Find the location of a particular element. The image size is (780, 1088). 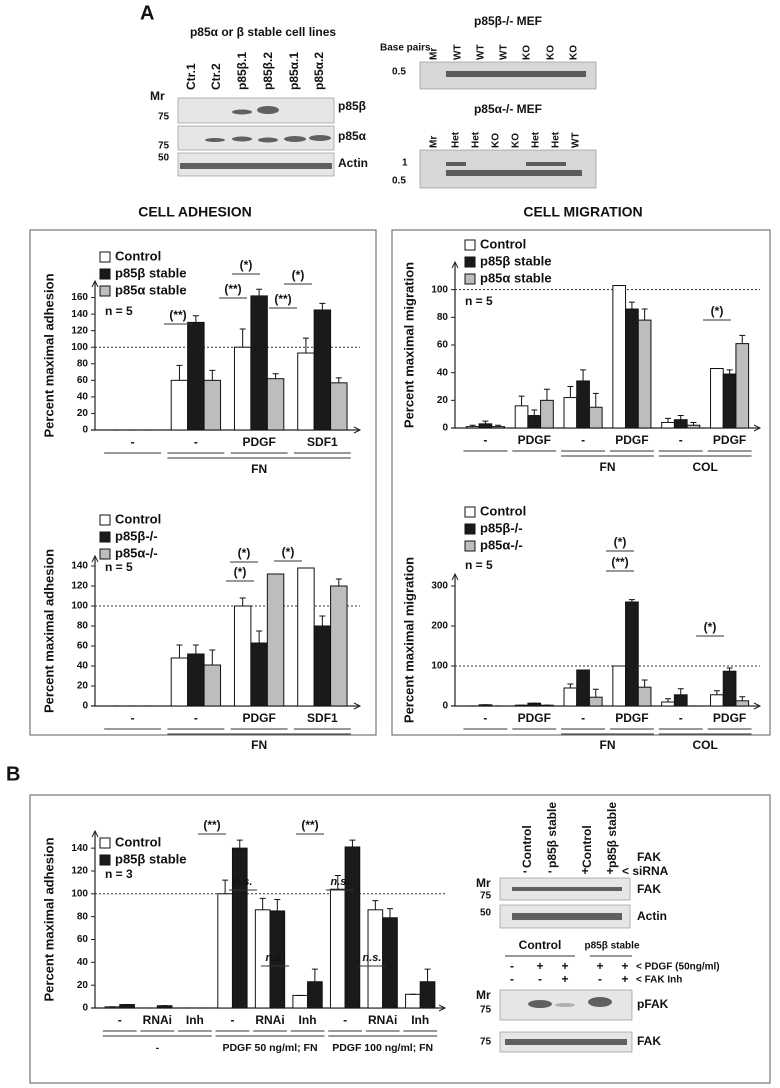

legend-label: p85α stable is located at coordinates (516, 277).